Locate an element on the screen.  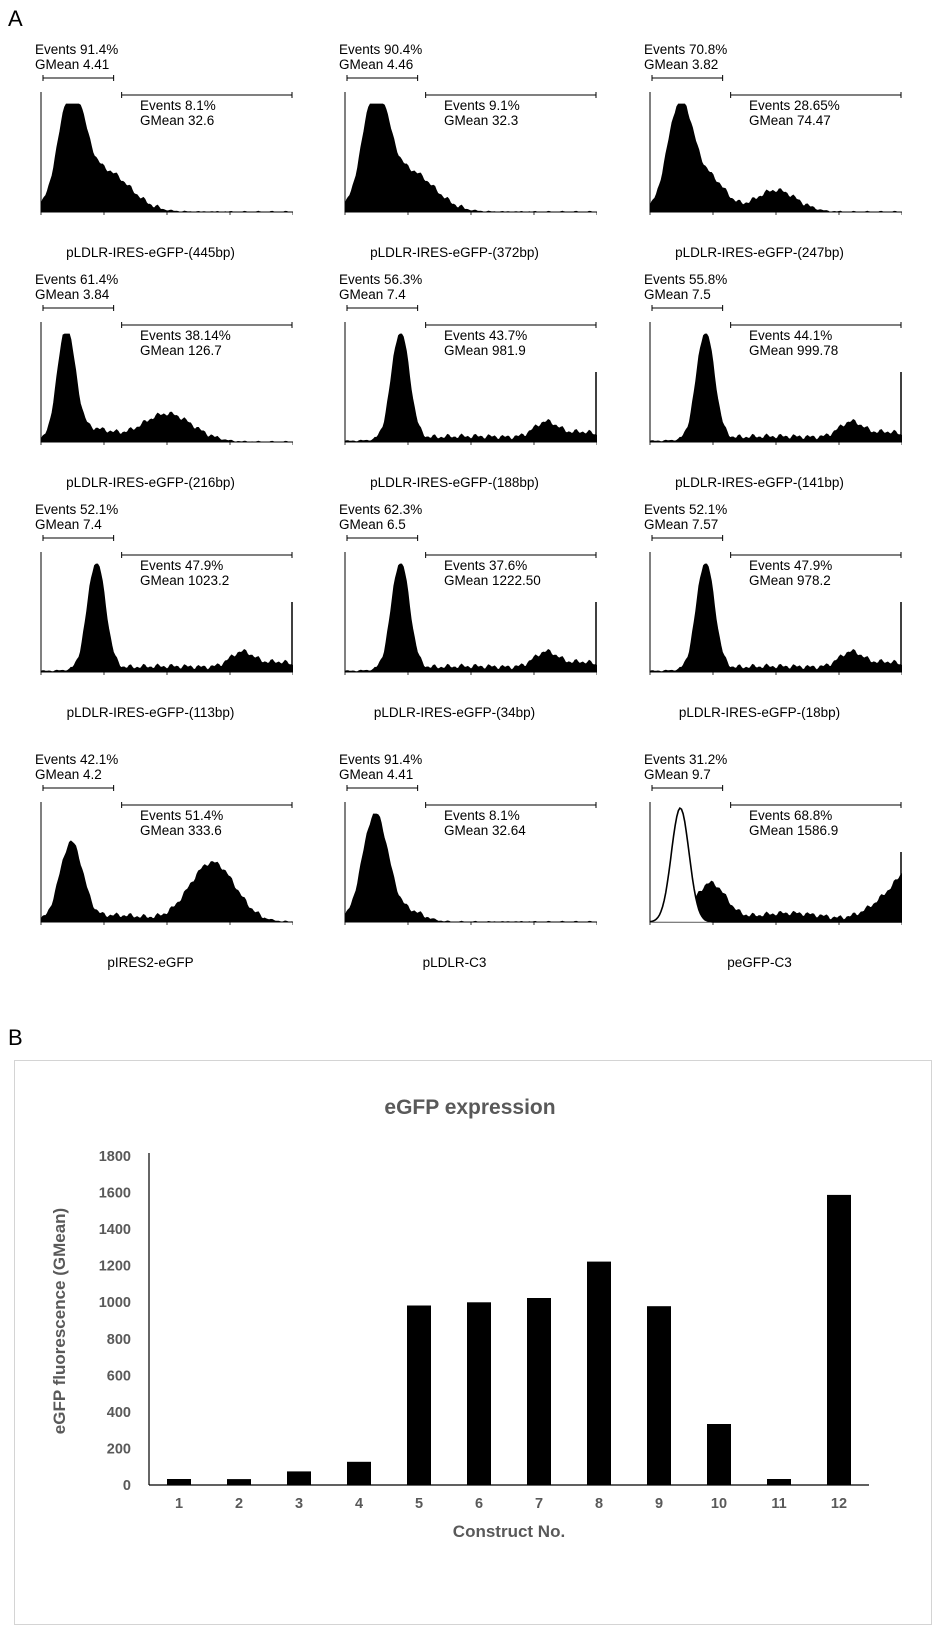
gate-m2-stats: Events 9.1% GMean 32.3 is located at coordinates (482, 113).